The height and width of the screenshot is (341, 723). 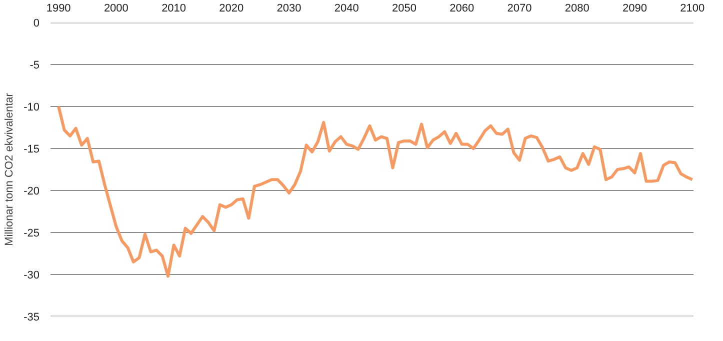 I want to click on x-tick-label: 2080, so click(x=577, y=8).